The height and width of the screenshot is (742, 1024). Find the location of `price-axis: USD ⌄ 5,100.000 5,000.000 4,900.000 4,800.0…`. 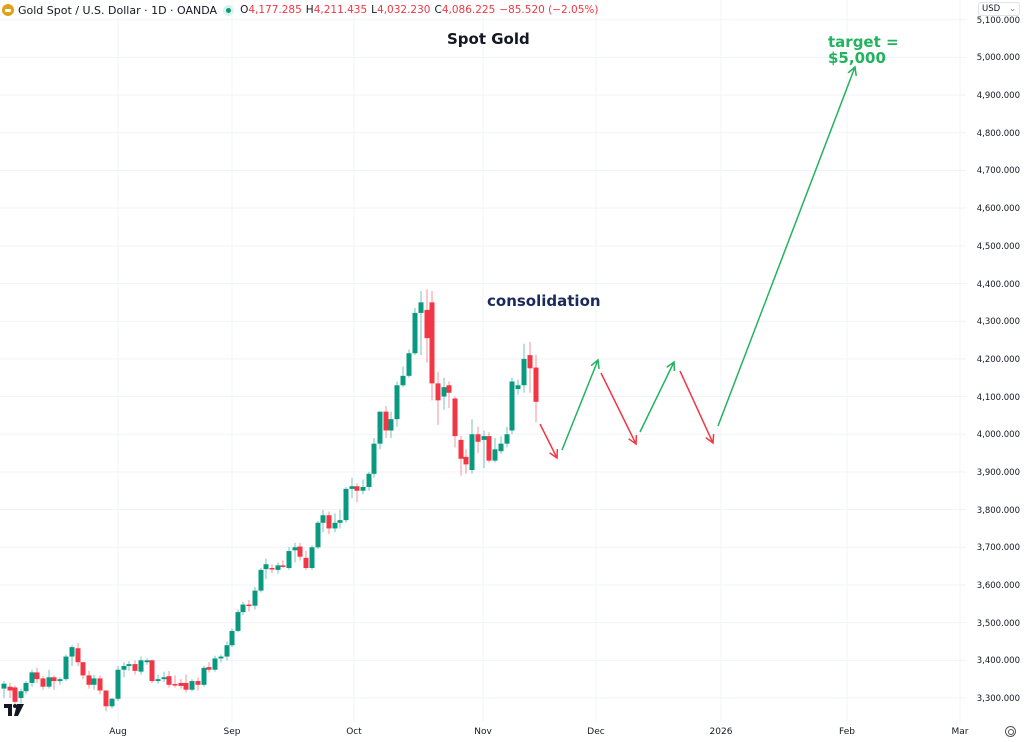

price-axis: USD ⌄ 5,100.000 5,000.000 4,900.000 4,800.0… is located at coordinates (995, 361).